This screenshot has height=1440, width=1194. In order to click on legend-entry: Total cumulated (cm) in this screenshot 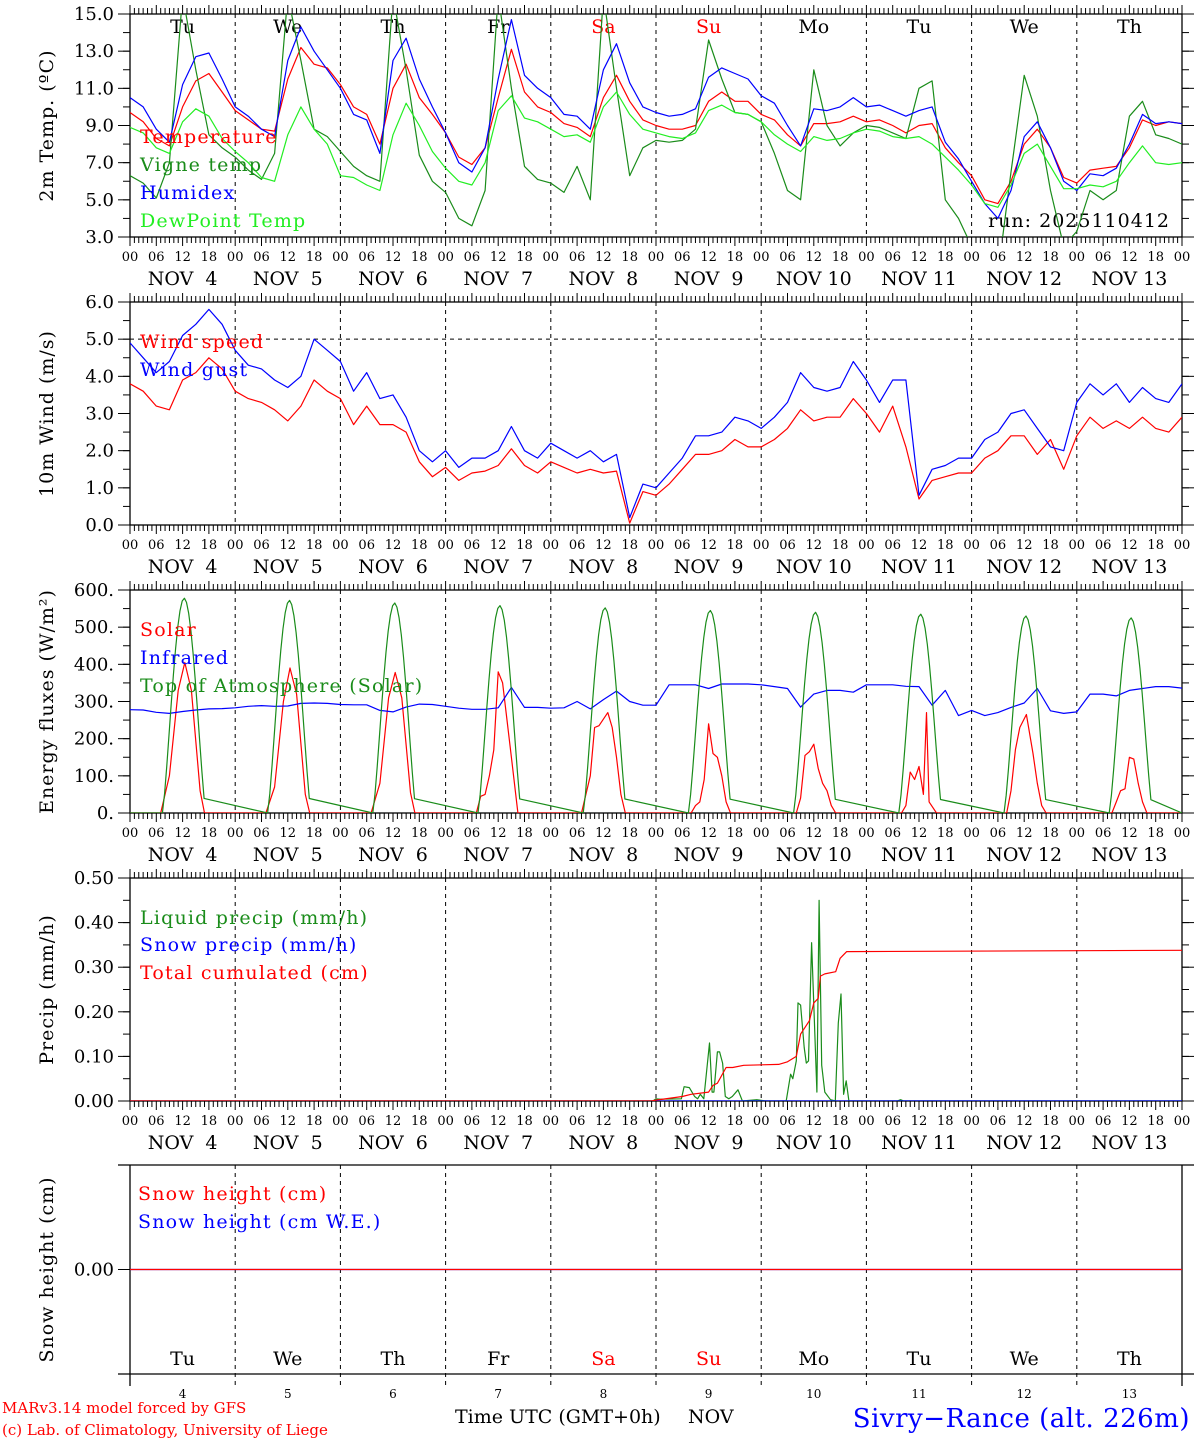, I will do `click(254, 973)`.